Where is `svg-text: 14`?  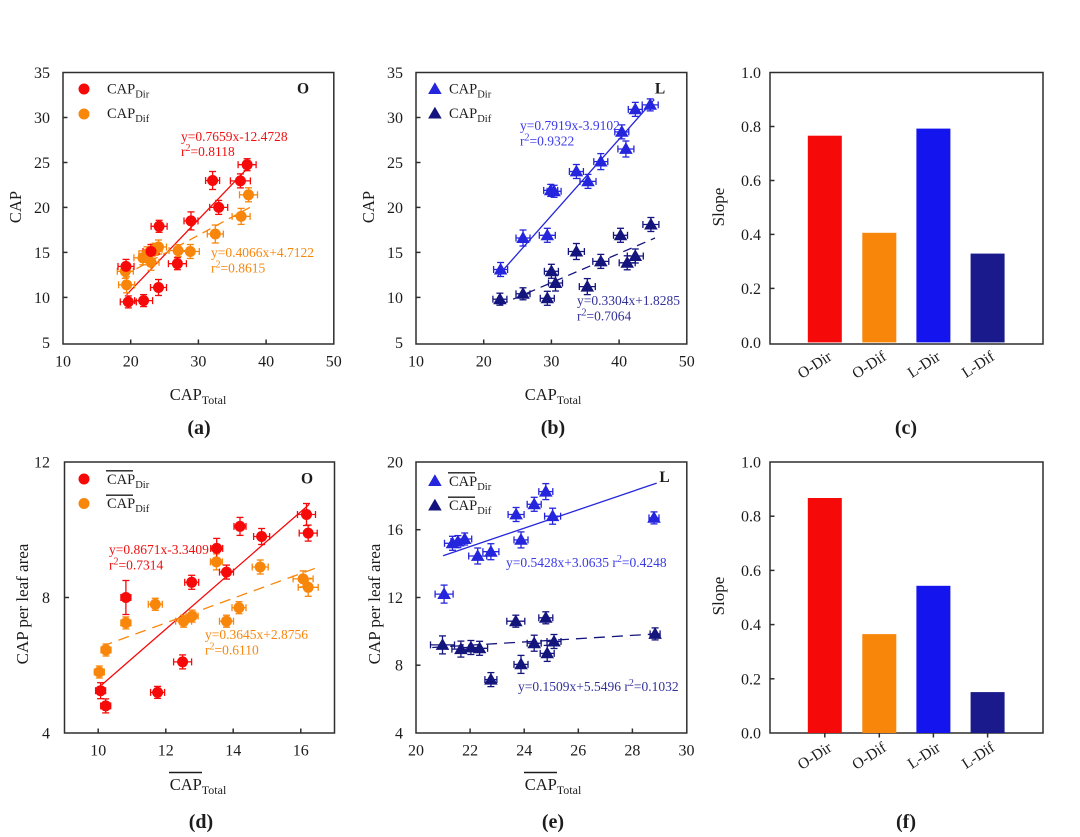
svg-text: 14 is located at coordinates (233, 751).